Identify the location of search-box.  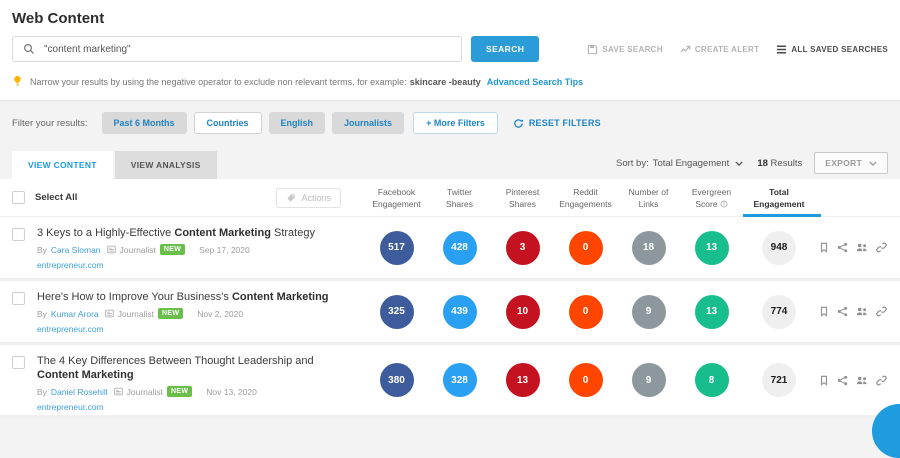
(237, 49).